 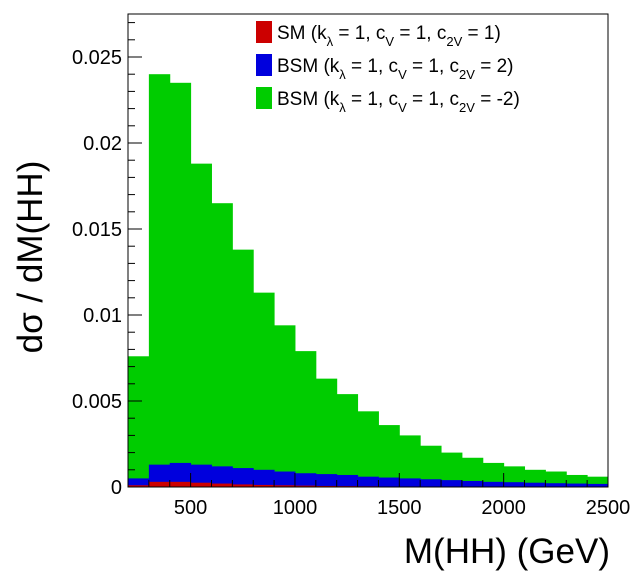 What do you see at coordinates (395, 69) in the screenshot?
I see `legend-entry-label: BSM (kλ = 1, cV = 1, c2V = 2)` at bounding box center [395, 69].